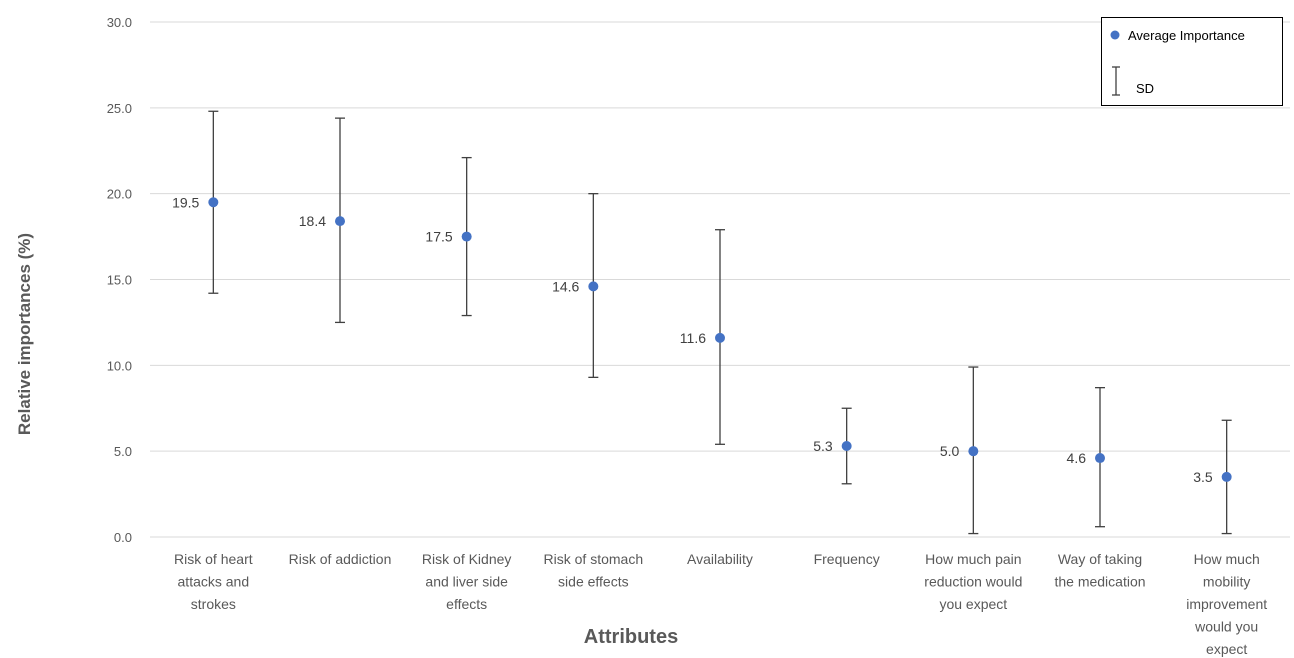  Describe the element at coordinates (1145, 88) in the screenshot. I see `legend-sd-label: SD` at that location.